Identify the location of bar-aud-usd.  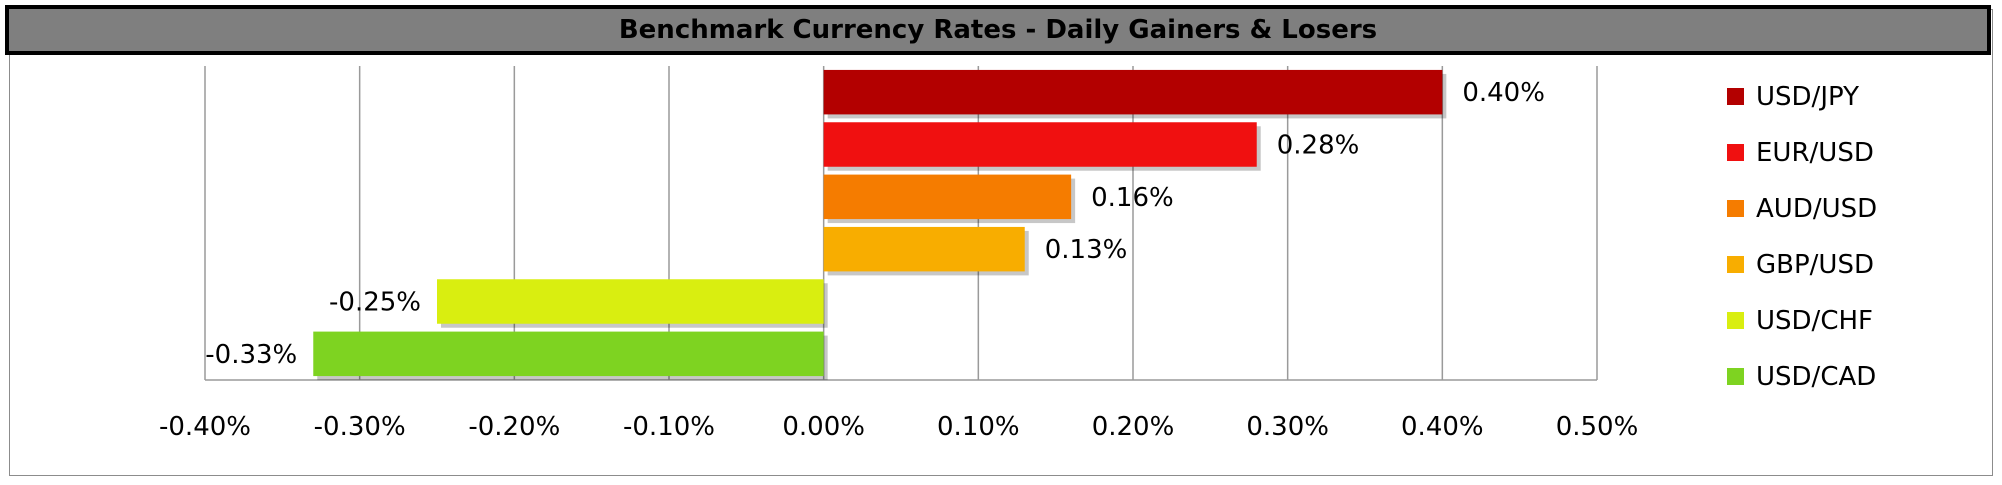
(947, 197).